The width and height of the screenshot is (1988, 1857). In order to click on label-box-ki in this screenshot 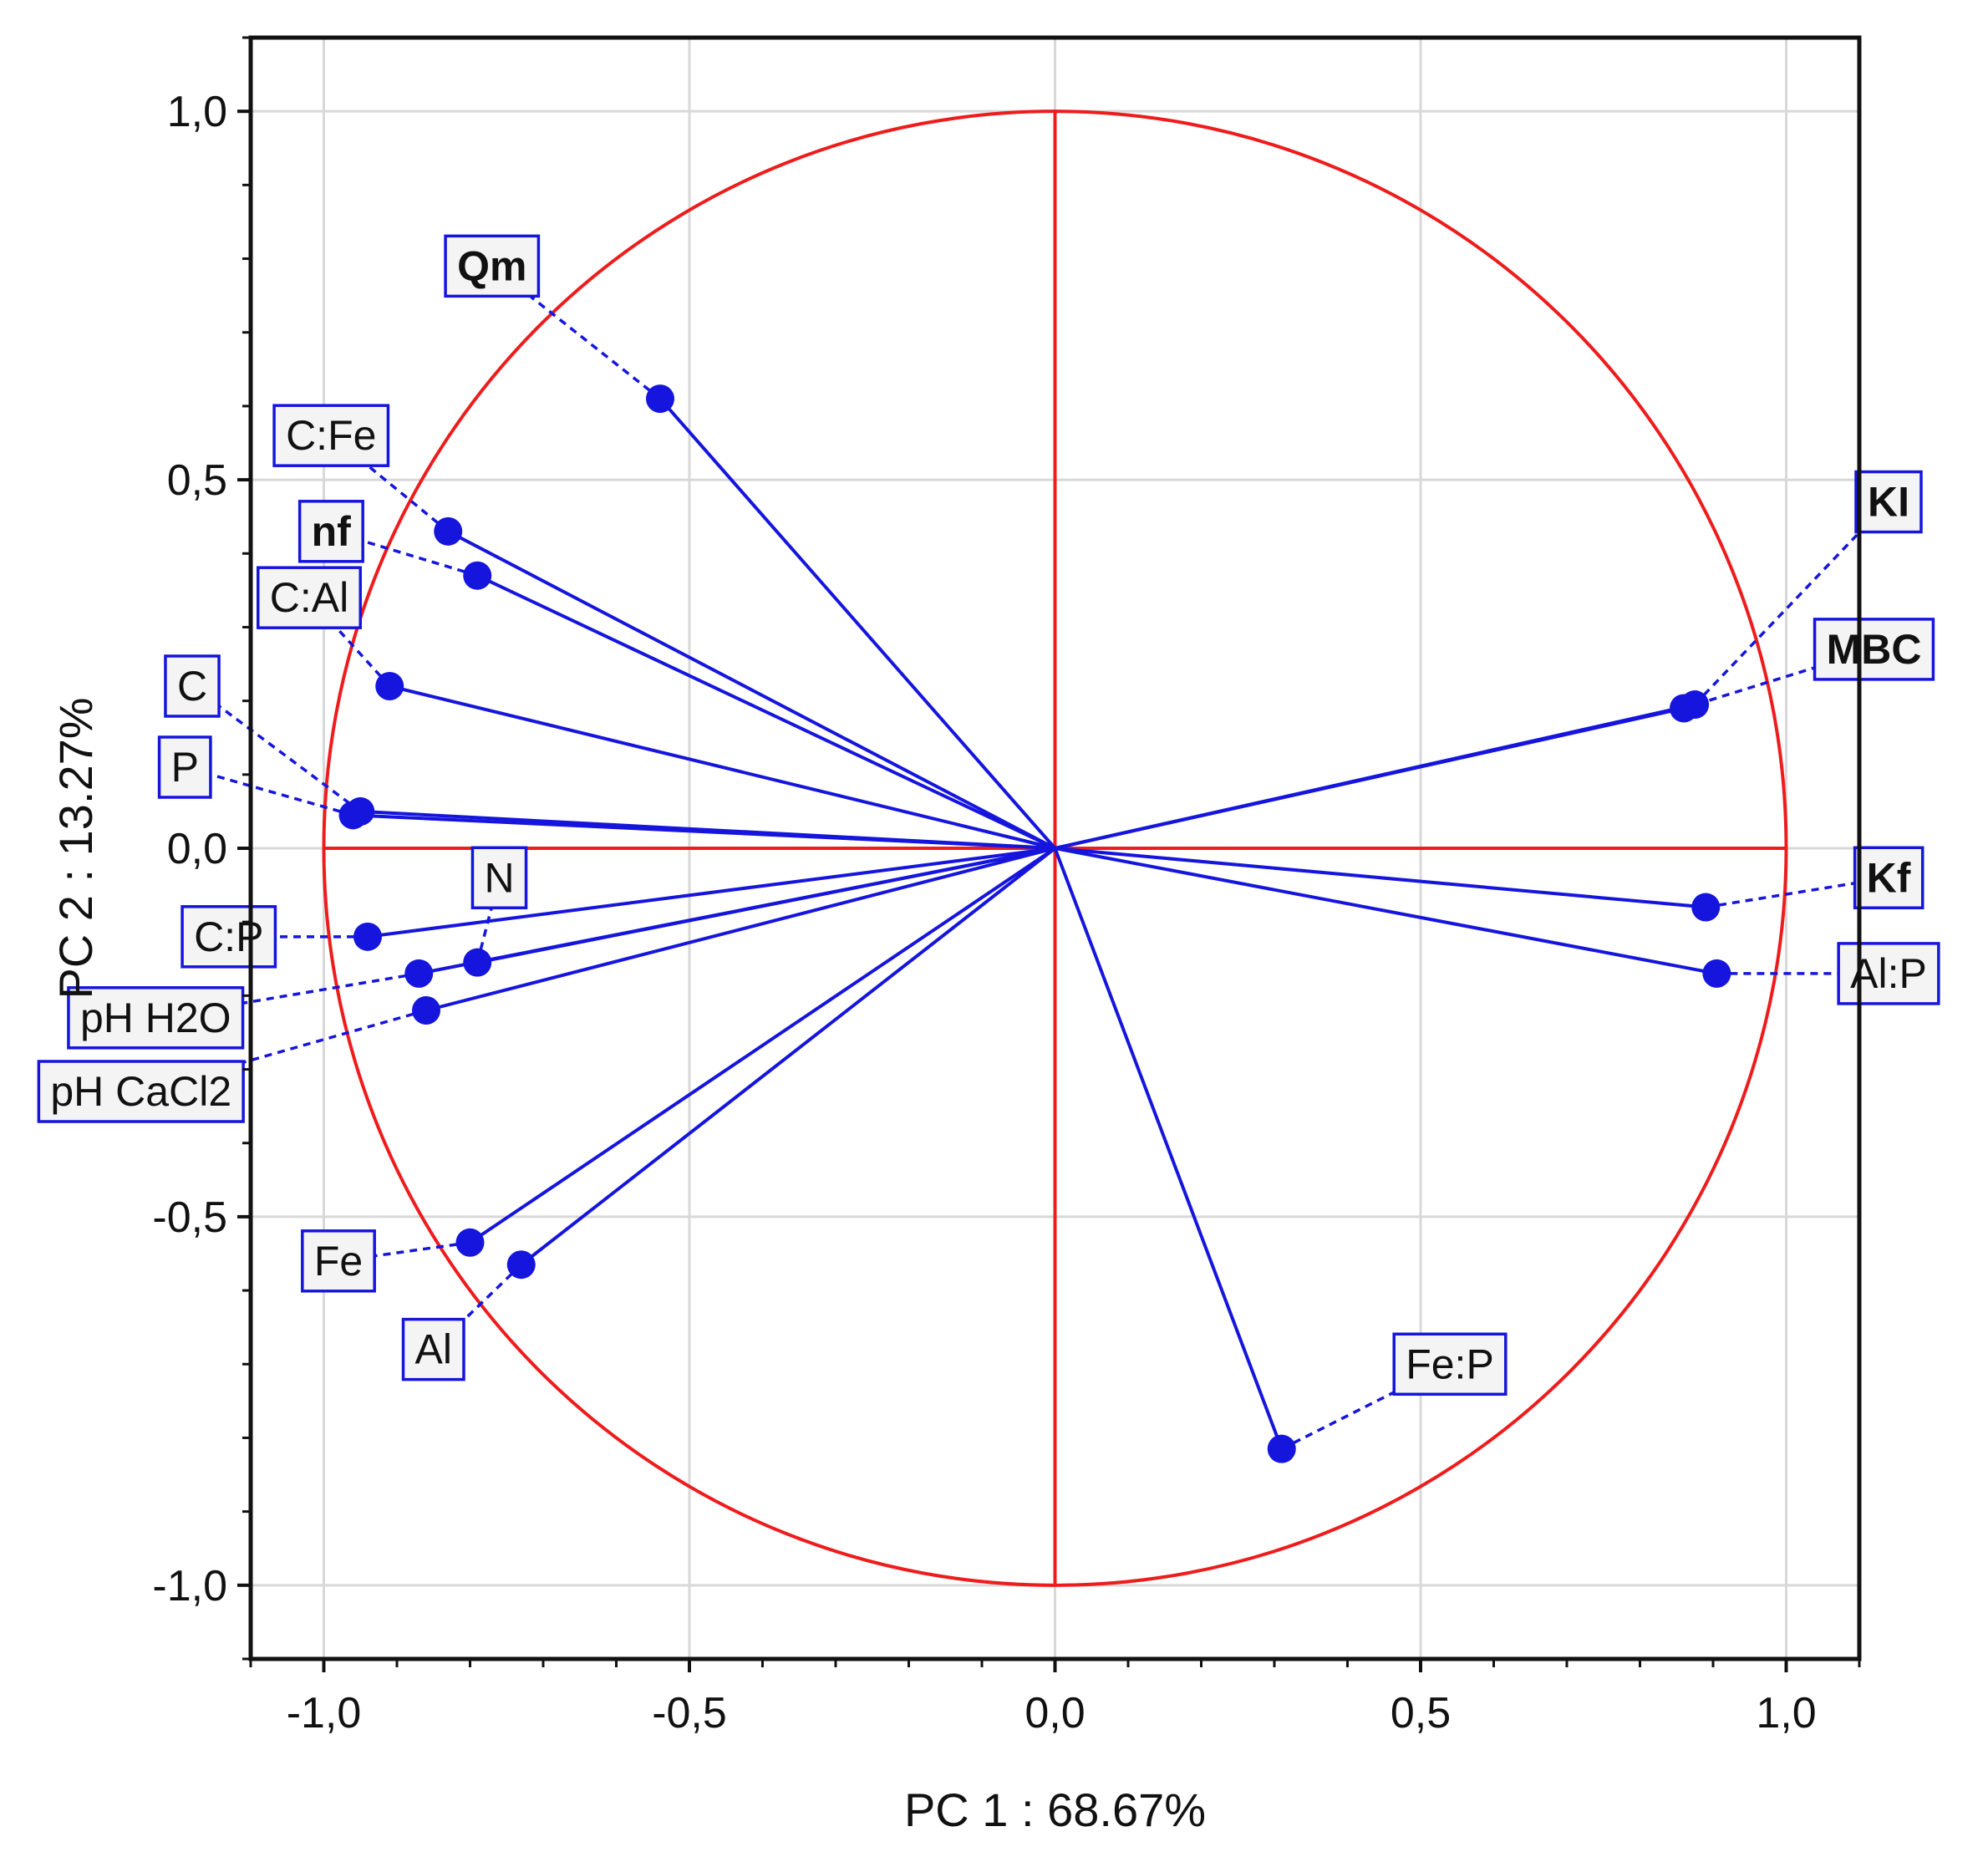, I will do `click(1888, 502)`.